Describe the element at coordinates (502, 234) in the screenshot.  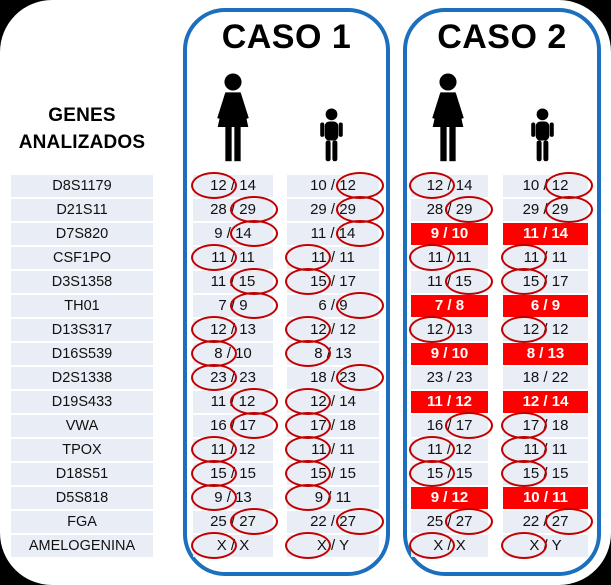
I see `allele-row: 9 / 10 11 / 14` at that location.